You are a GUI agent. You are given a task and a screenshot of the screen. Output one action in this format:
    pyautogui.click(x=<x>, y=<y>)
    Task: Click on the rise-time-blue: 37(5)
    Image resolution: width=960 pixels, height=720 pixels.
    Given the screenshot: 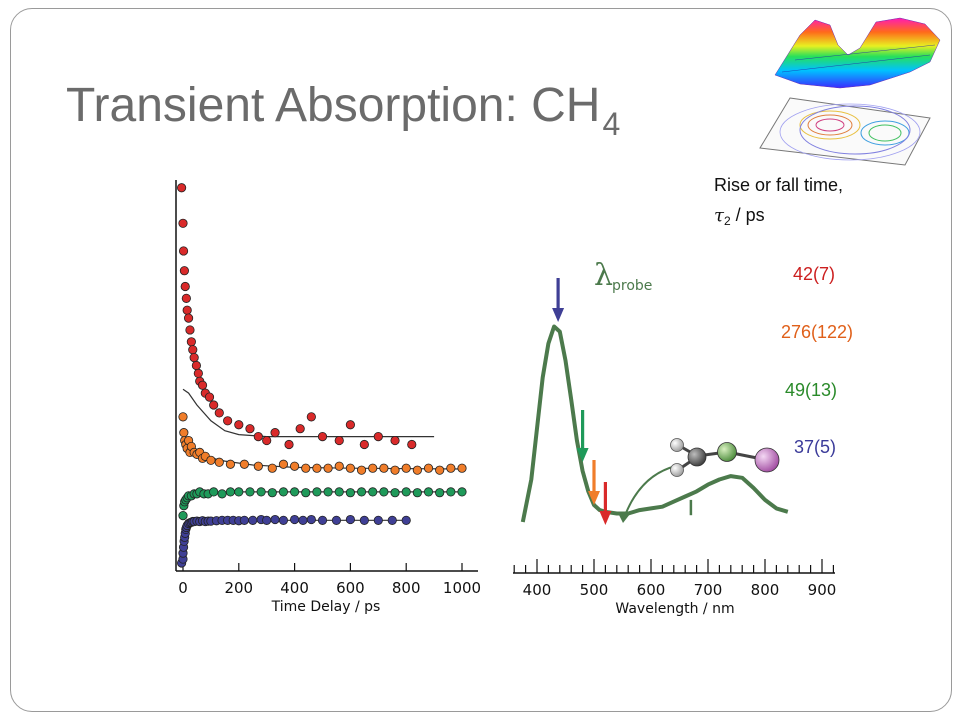 What is the action you would take?
    pyautogui.click(x=814, y=447)
    